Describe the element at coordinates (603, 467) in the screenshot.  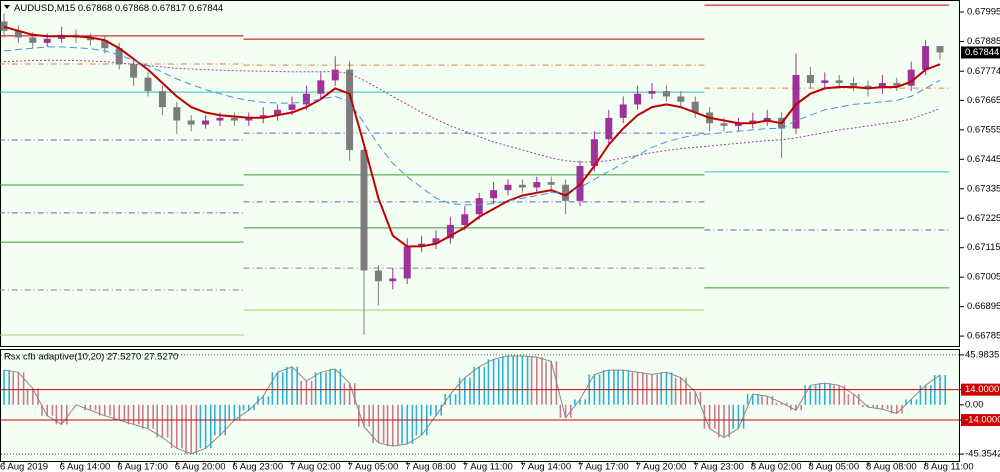
I see `x-tick-label: 7 Aug 17:00` at that location.